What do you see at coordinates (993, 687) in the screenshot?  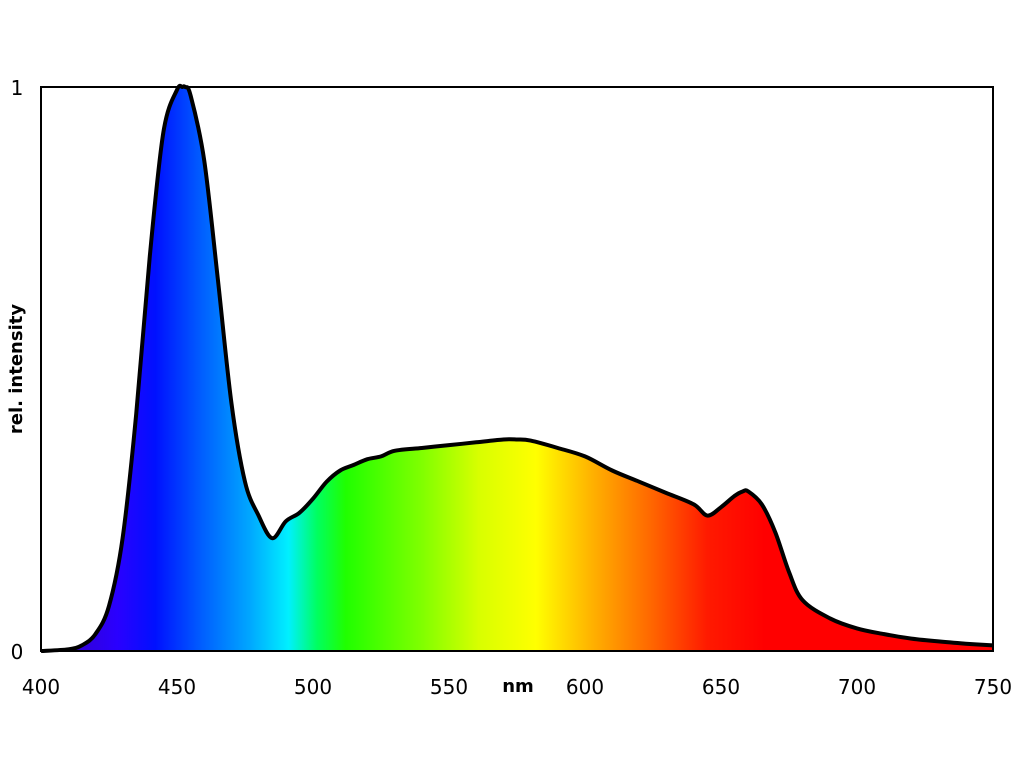 I see `x-tick-label: 750` at bounding box center [993, 687].